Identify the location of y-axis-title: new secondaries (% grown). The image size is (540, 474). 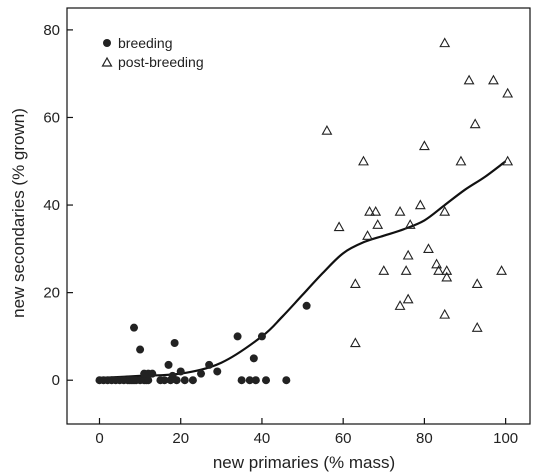
(18, 213).